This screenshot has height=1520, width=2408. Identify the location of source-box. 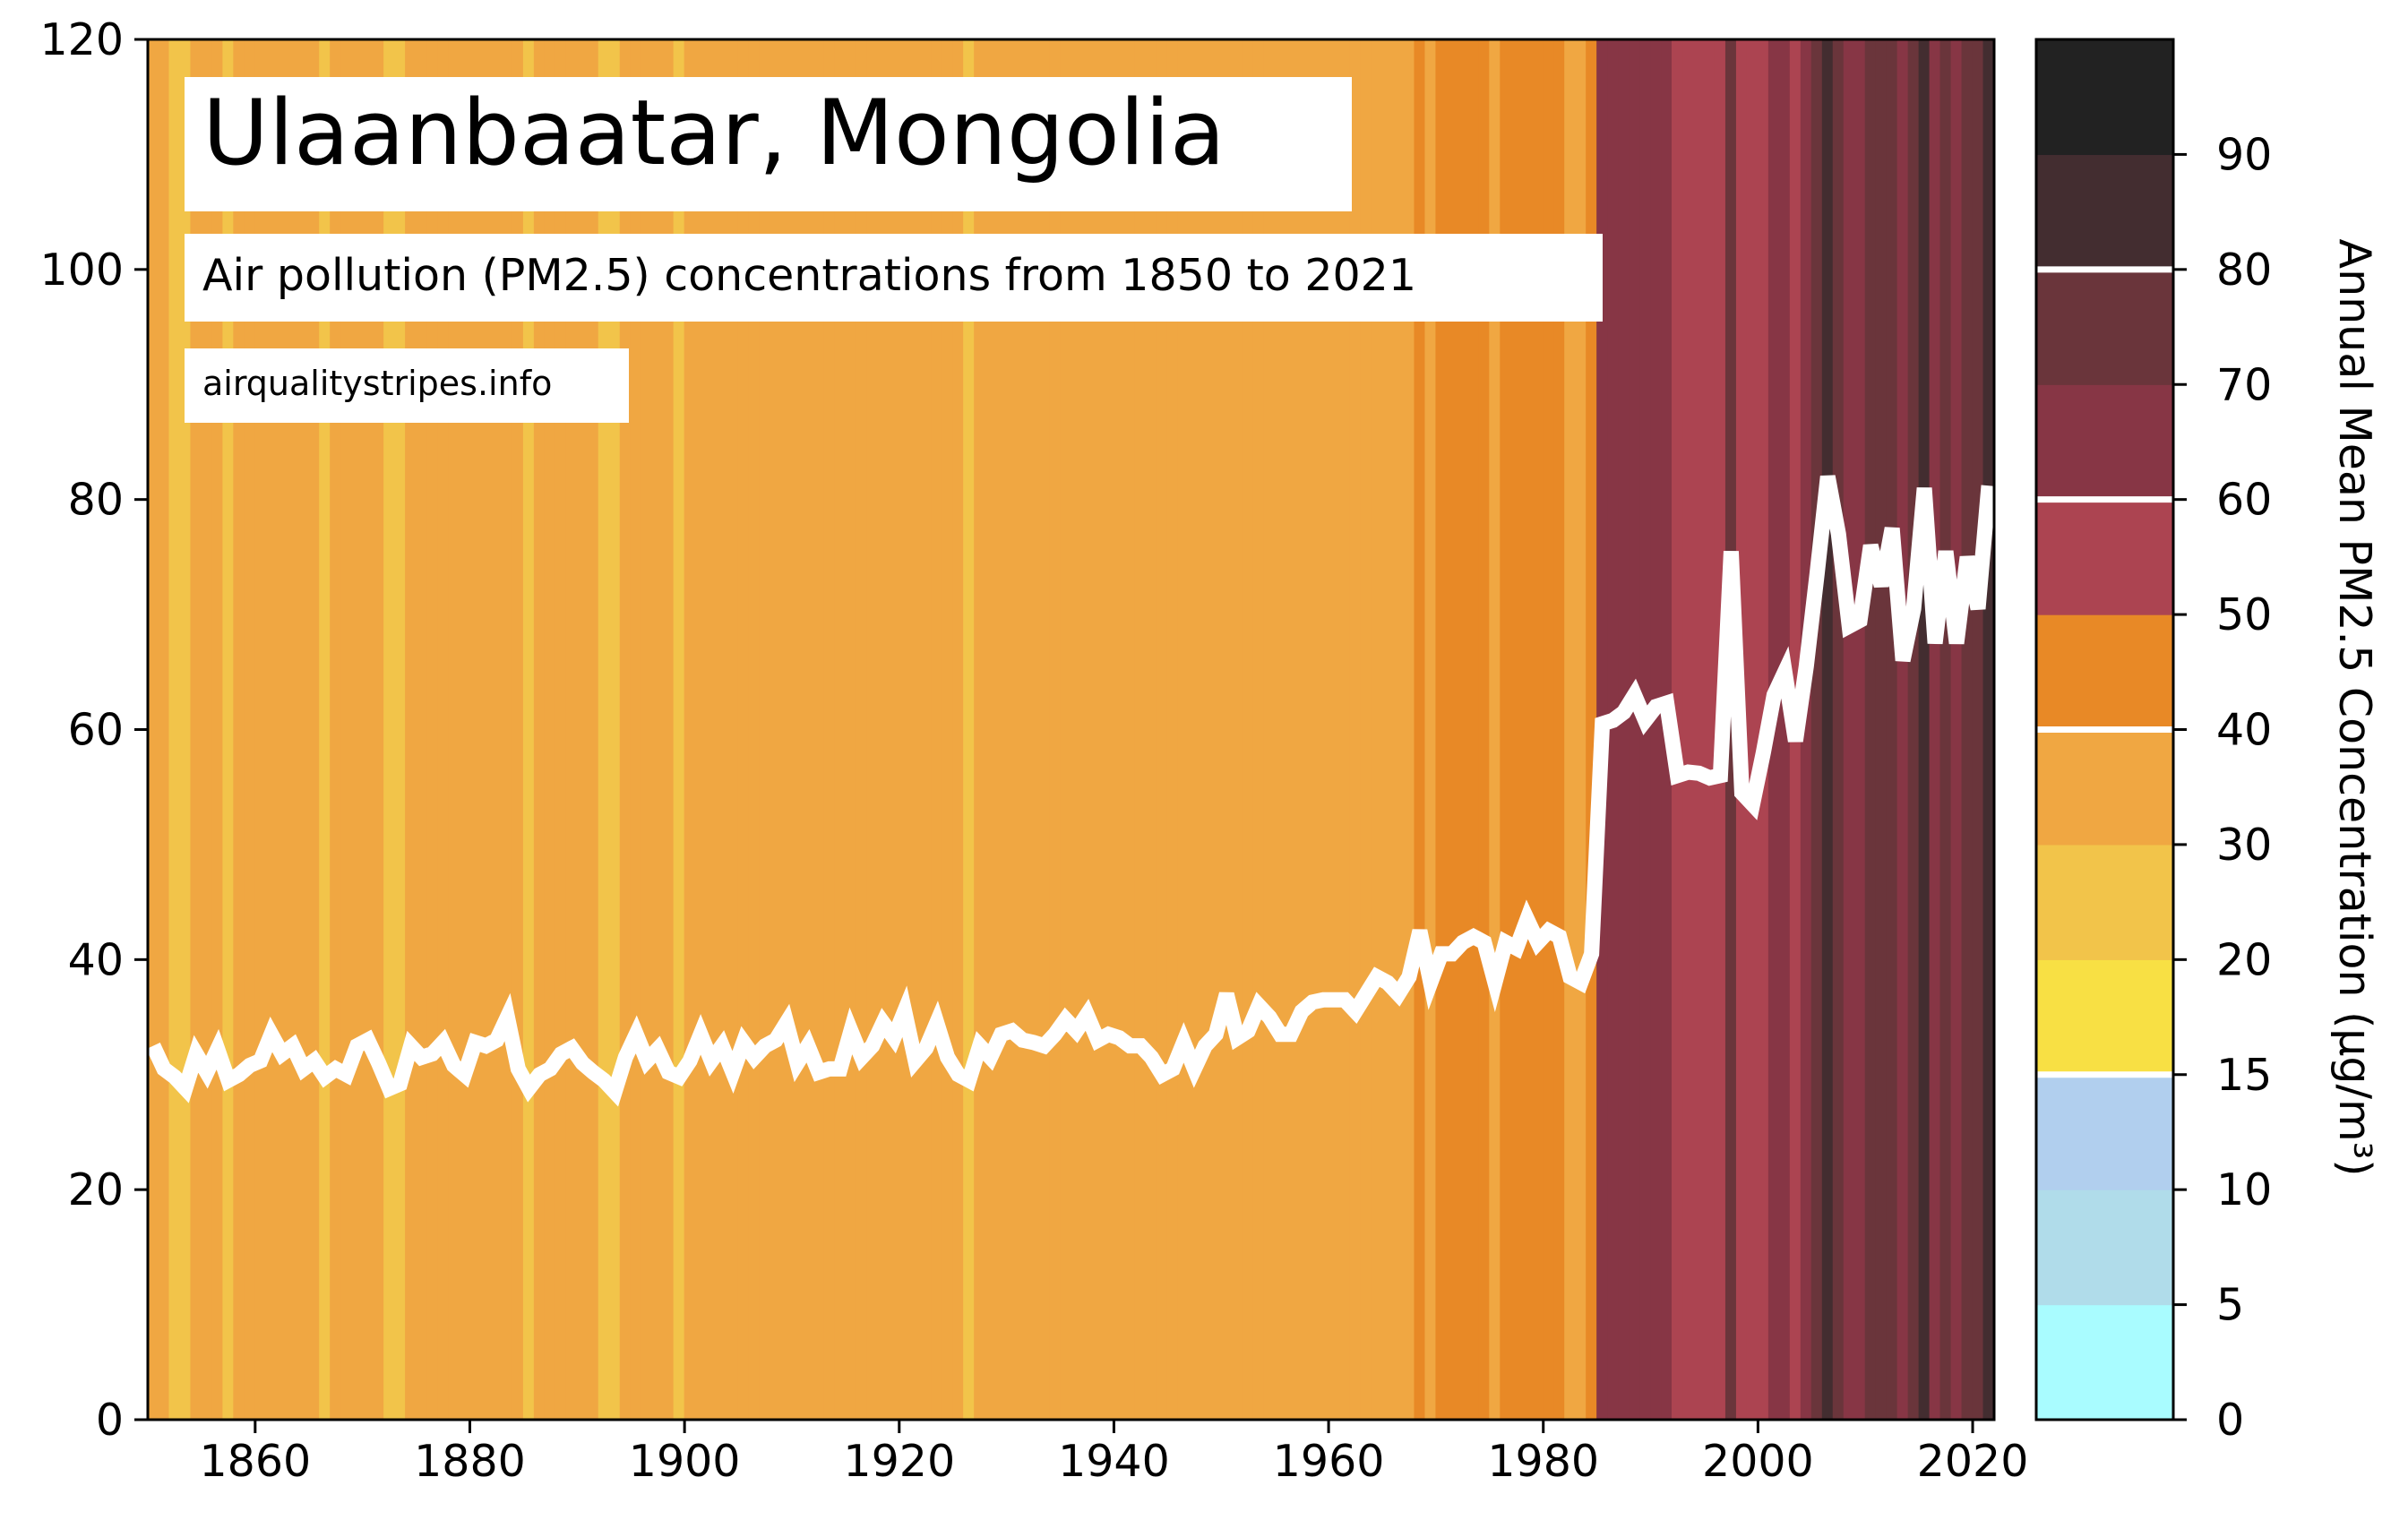
(407, 385).